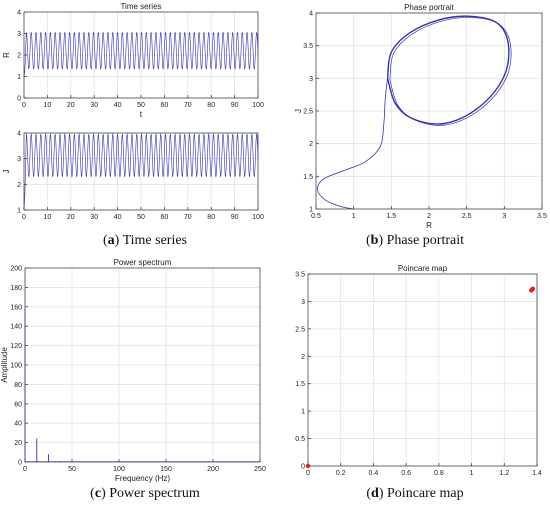 This screenshot has width=550, height=511. What do you see at coordinates (166, 469) in the screenshot?
I see `x-tick-label: 150` at bounding box center [166, 469].